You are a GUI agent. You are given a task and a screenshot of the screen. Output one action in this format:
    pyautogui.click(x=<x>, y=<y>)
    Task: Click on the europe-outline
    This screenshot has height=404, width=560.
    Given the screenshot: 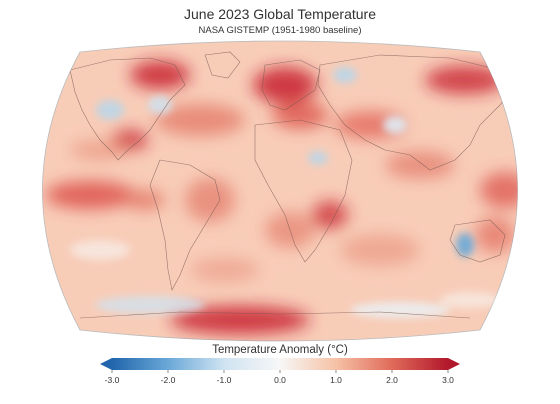 What is the action you would take?
    pyautogui.click(x=291, y=85)
    